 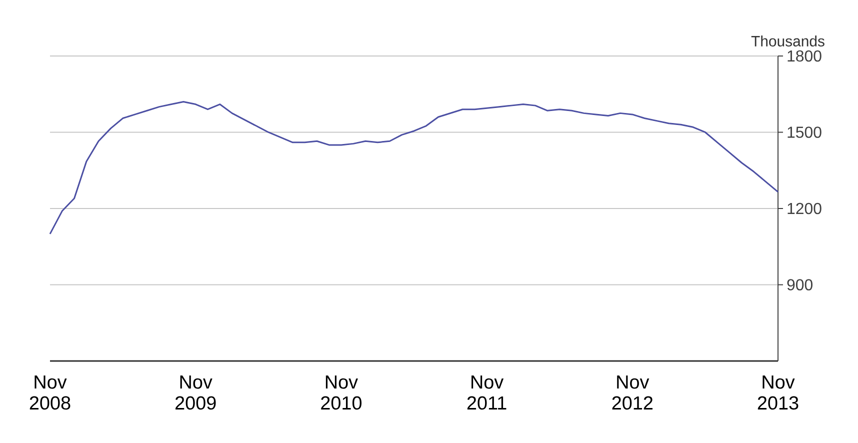 I want to click on y-axis-title: Thousands, so click(x=787, y=41).